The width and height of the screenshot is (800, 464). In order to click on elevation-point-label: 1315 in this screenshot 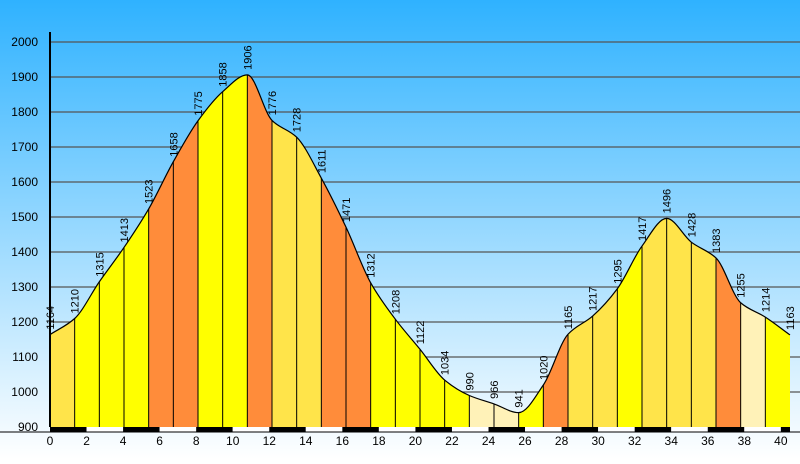, I will do `click(100, 264)`.